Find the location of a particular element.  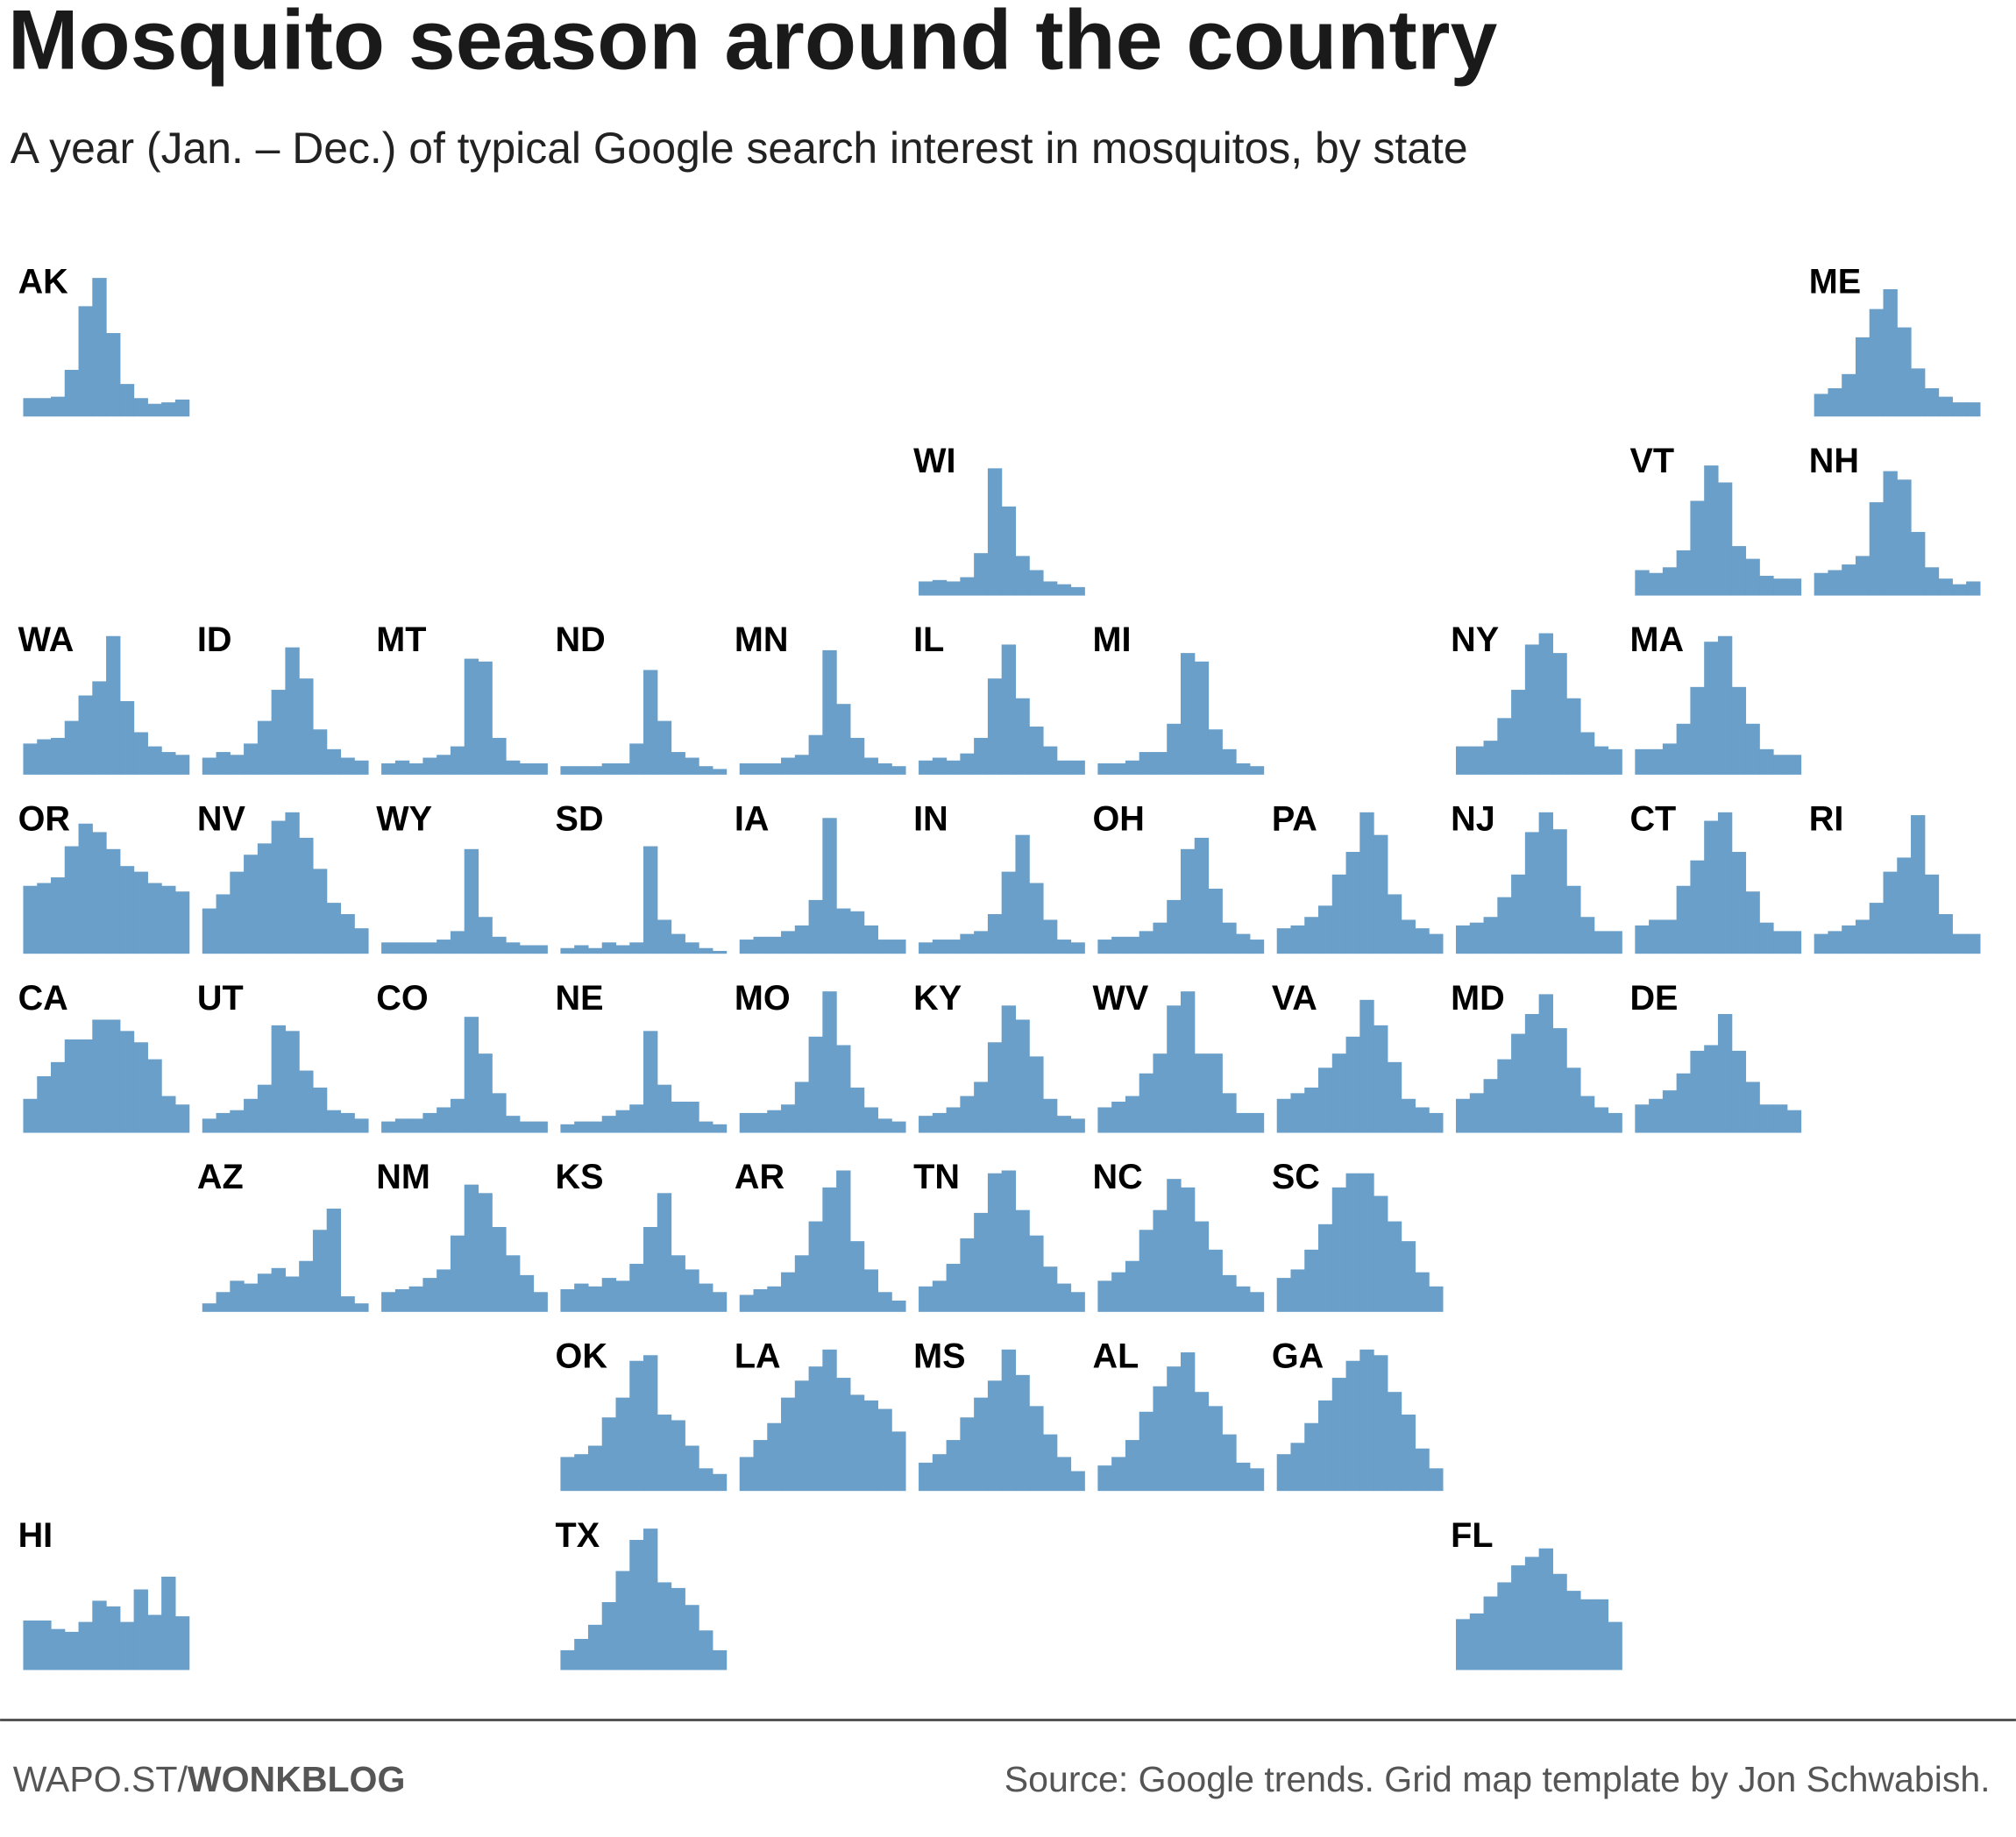

state-label: CT is located at coordinates (1652, 819).